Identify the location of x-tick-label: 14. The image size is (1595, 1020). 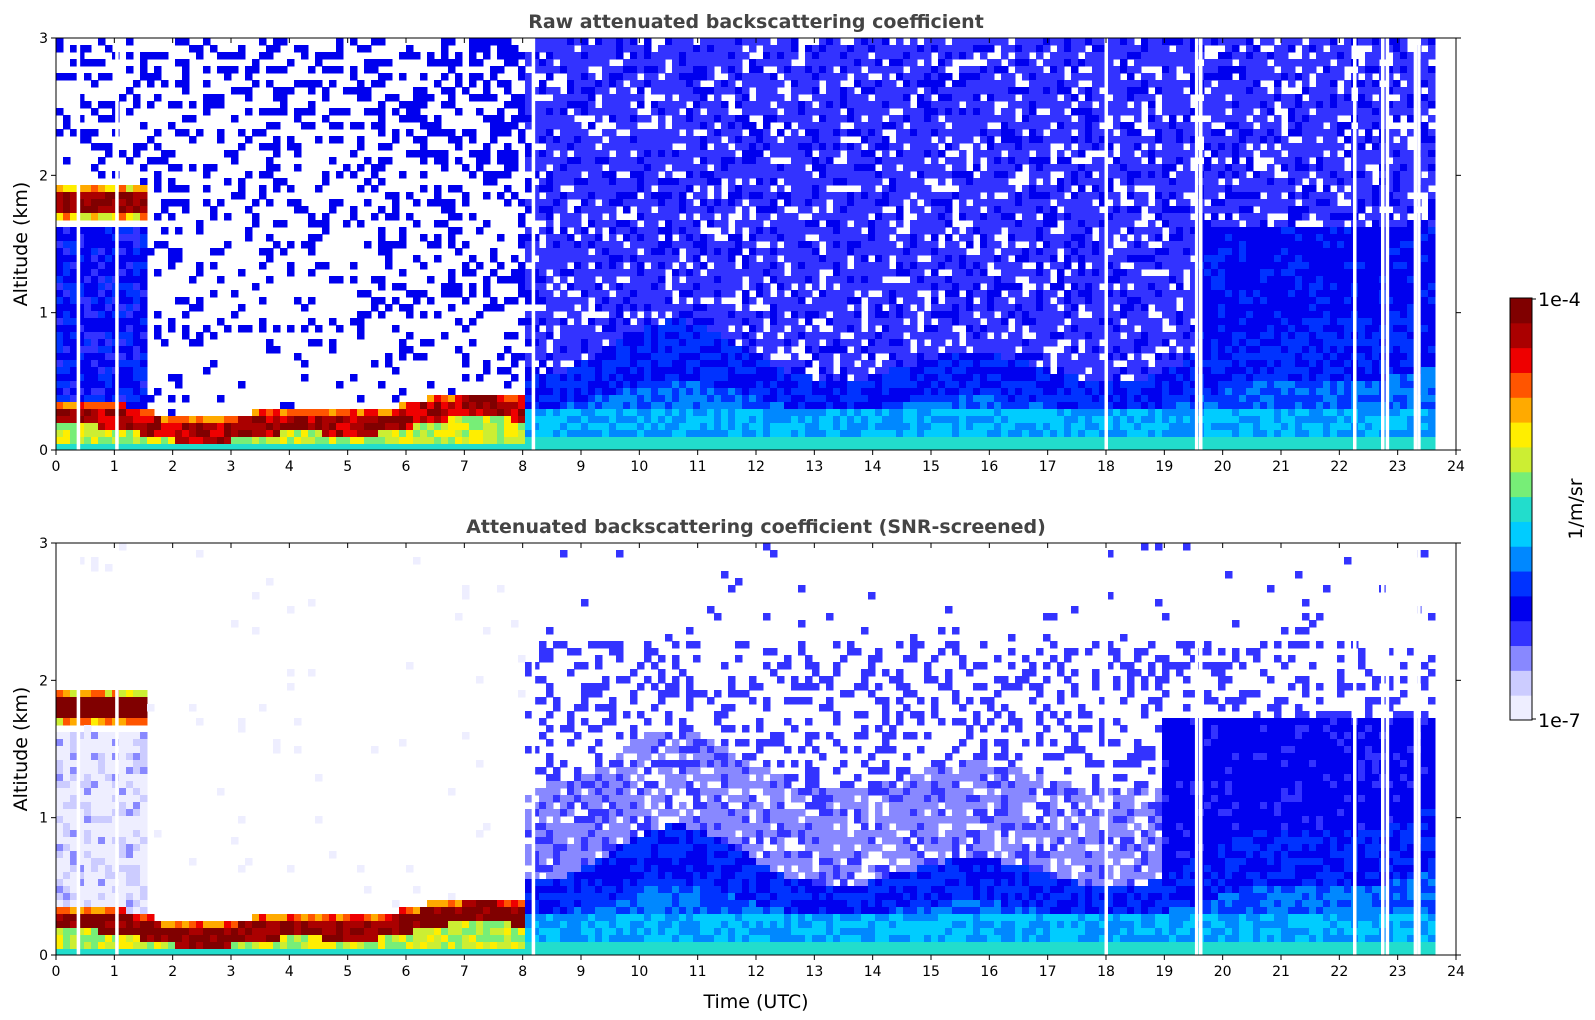
(873, 972).